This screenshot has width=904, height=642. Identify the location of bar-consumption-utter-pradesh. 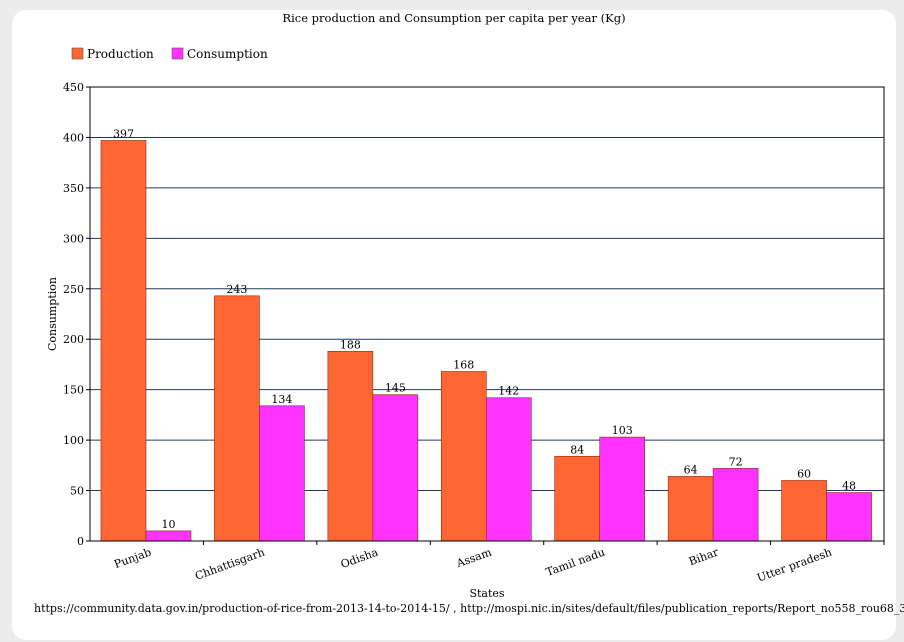
(849, 517).